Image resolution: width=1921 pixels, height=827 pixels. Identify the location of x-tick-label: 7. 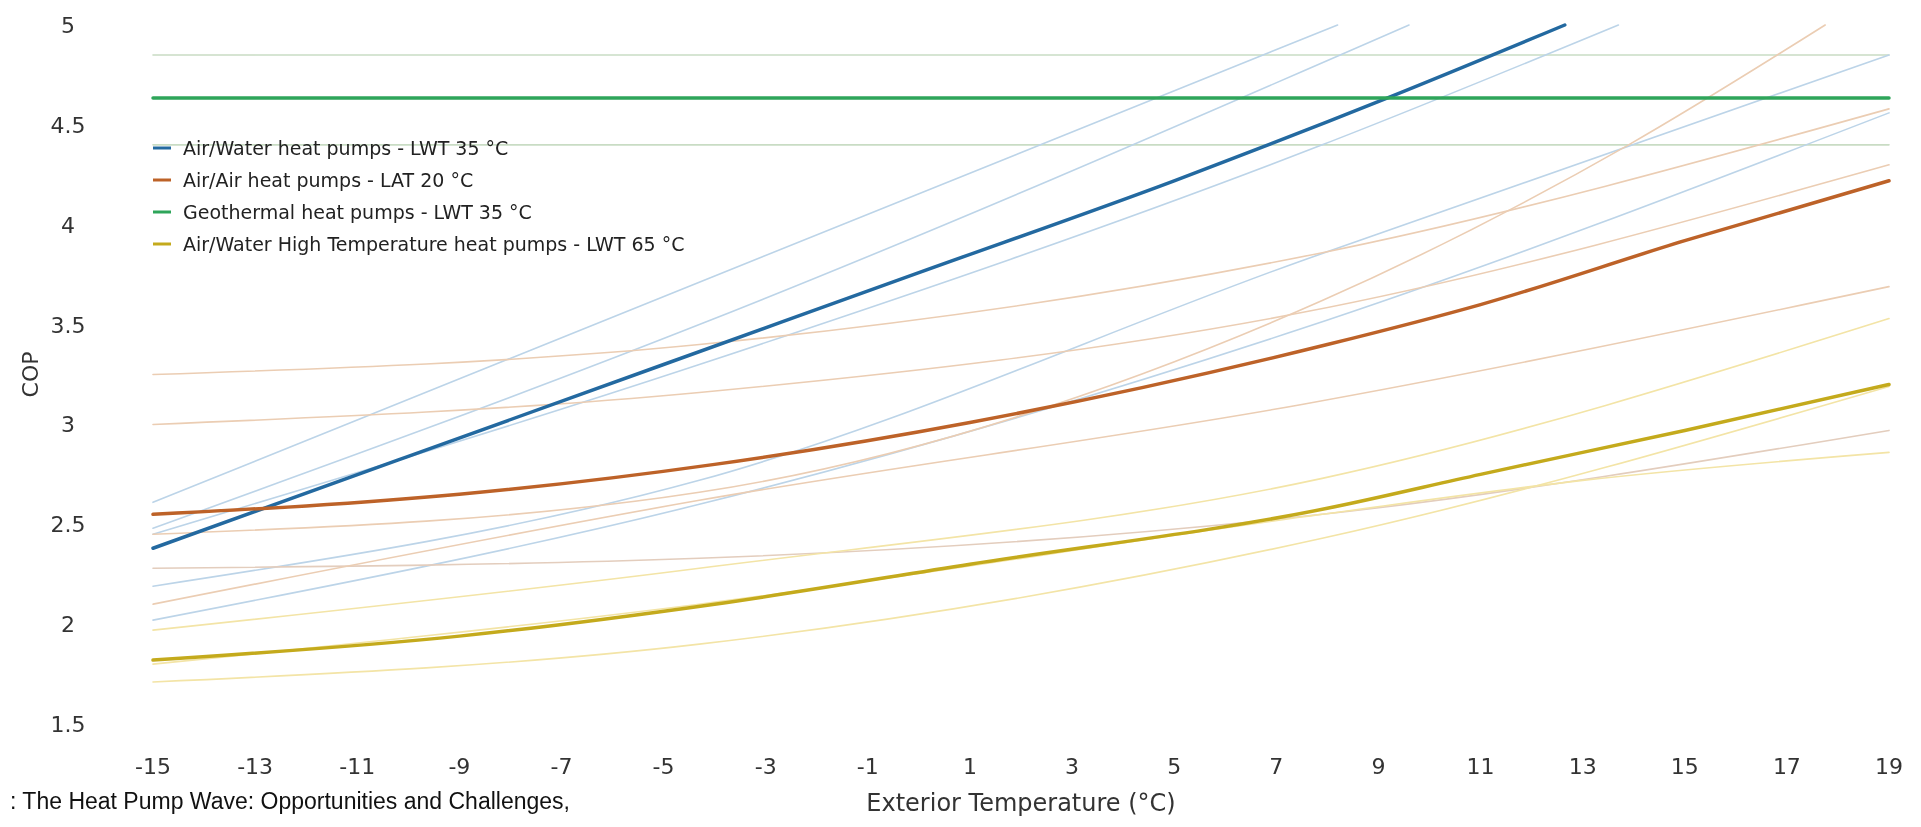
(1276, 766).